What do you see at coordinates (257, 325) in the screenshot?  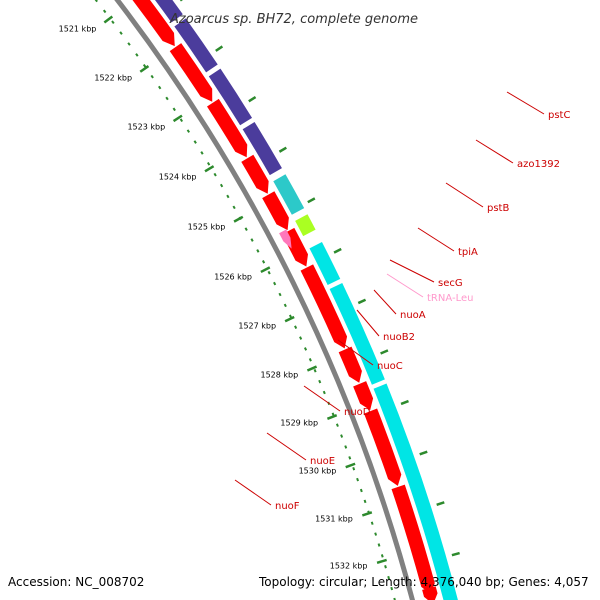 I see `kbp-label: 1527 kbp` at bounding box center [257, 325].